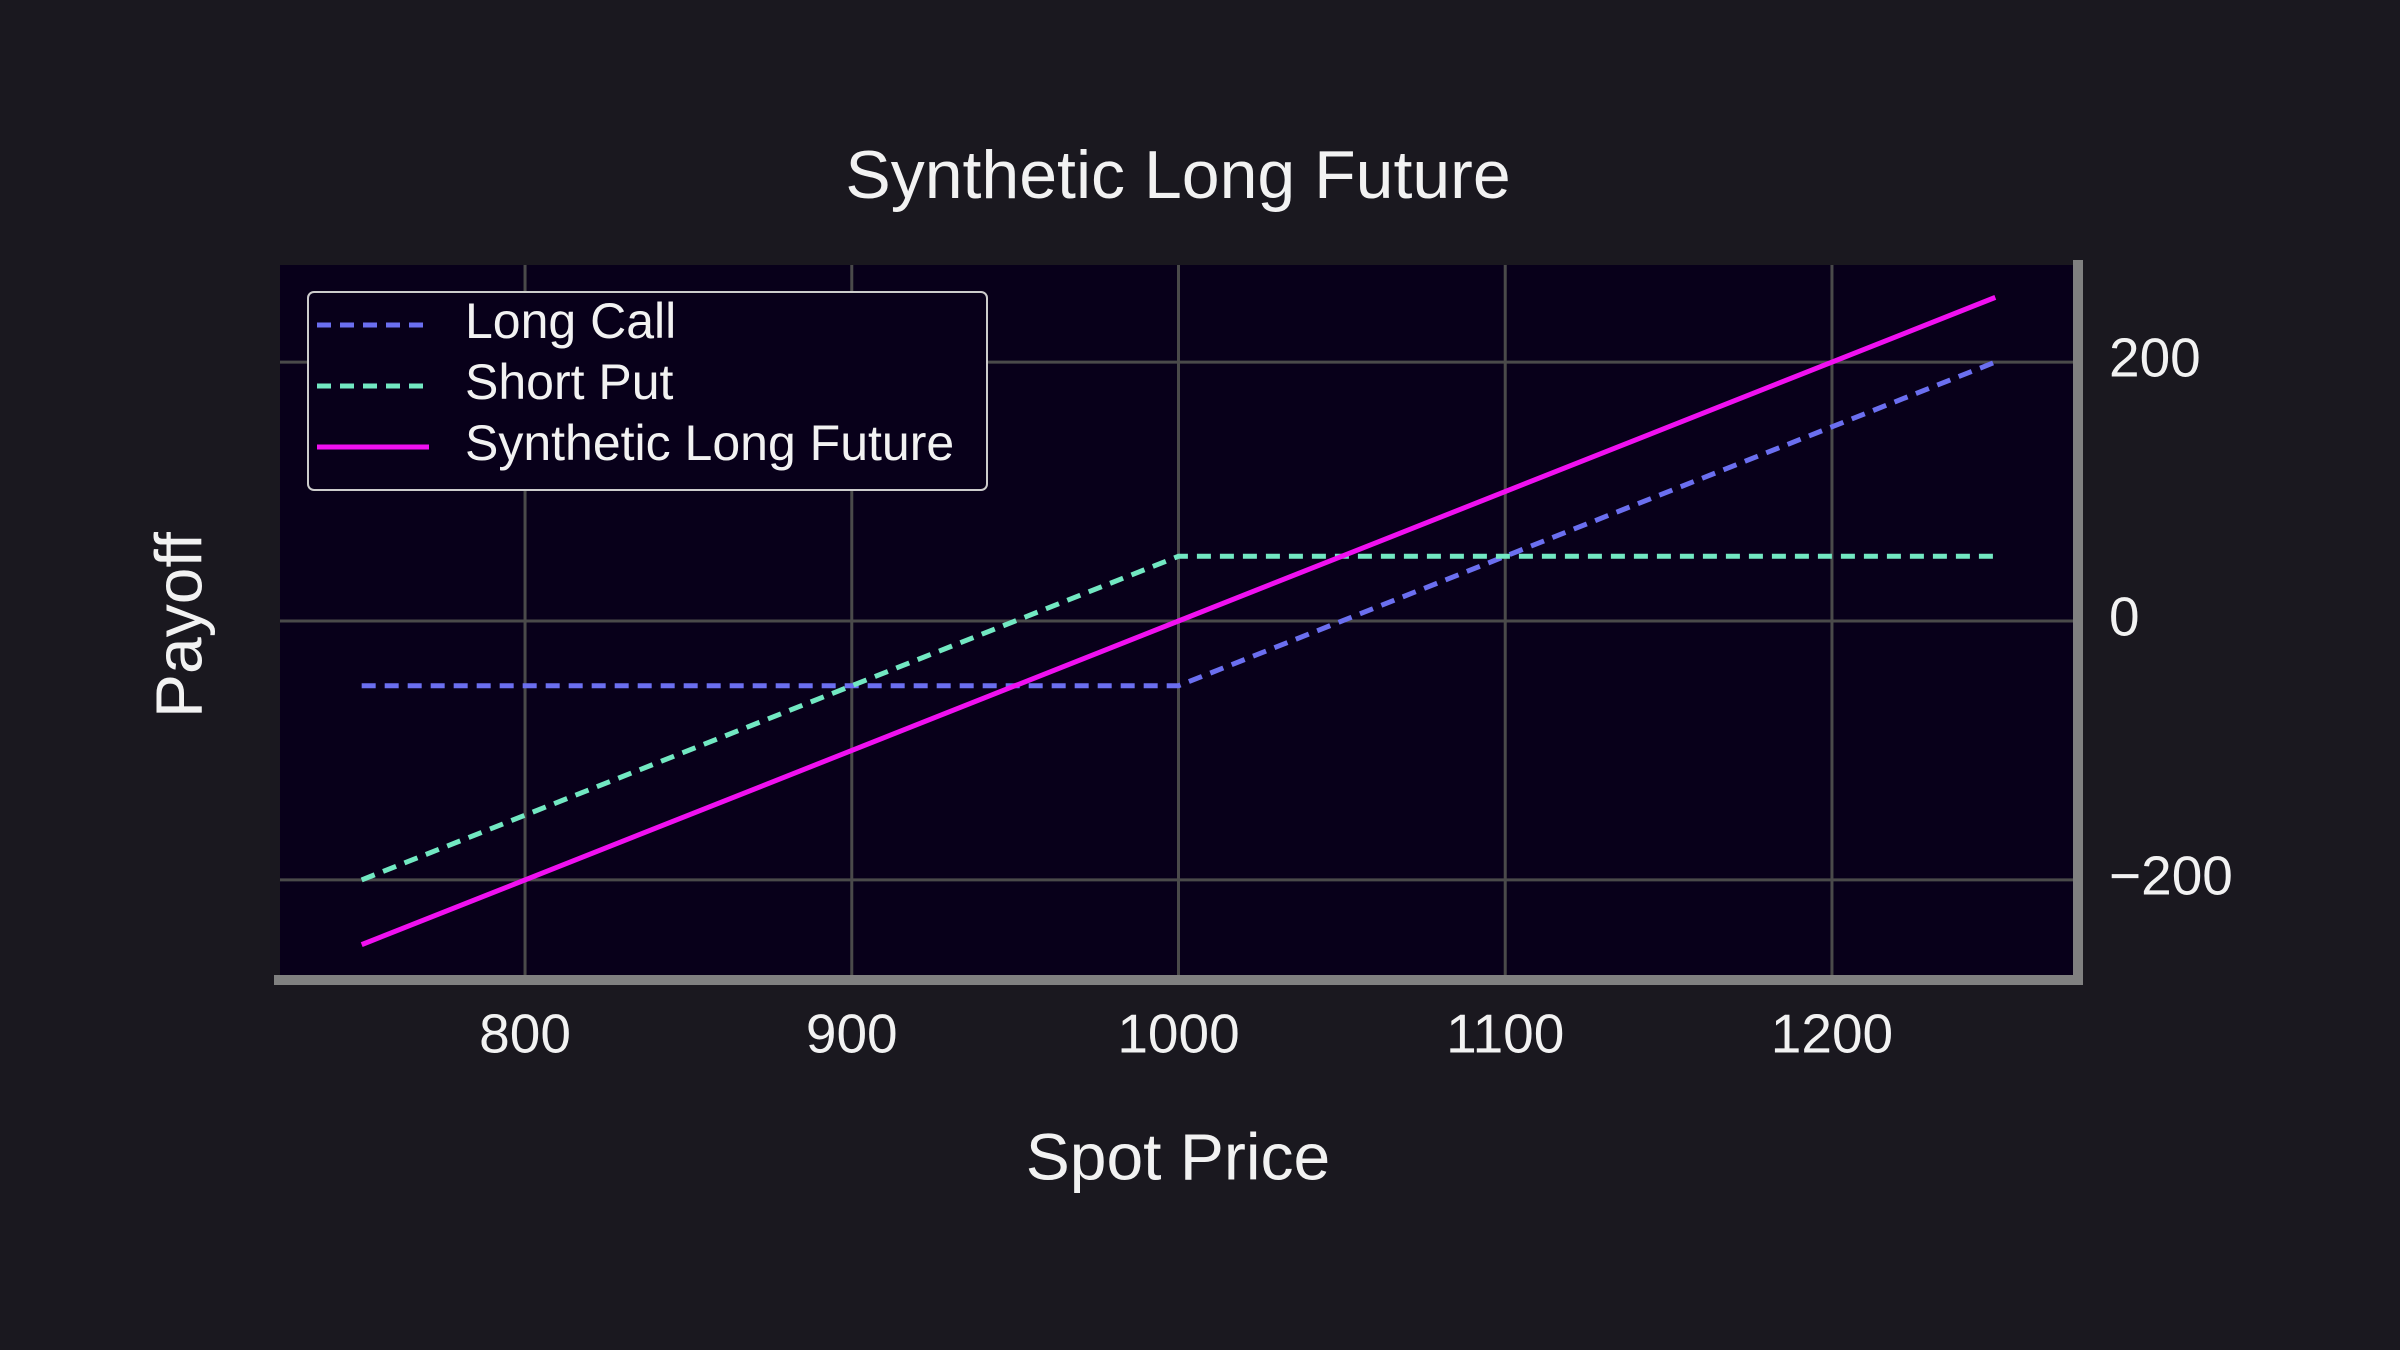 The width and height of the screenshot is (2400, 1350). I want to click on x-tick-label: 1200, so click(1832, 1034).